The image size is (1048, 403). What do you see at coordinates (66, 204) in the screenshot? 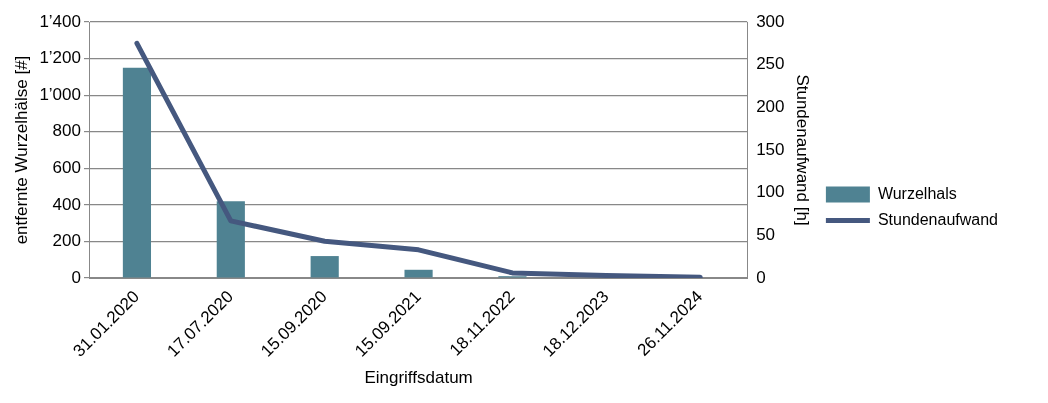
I see `y-tick-label: 400` at bounding box center [66, 204].